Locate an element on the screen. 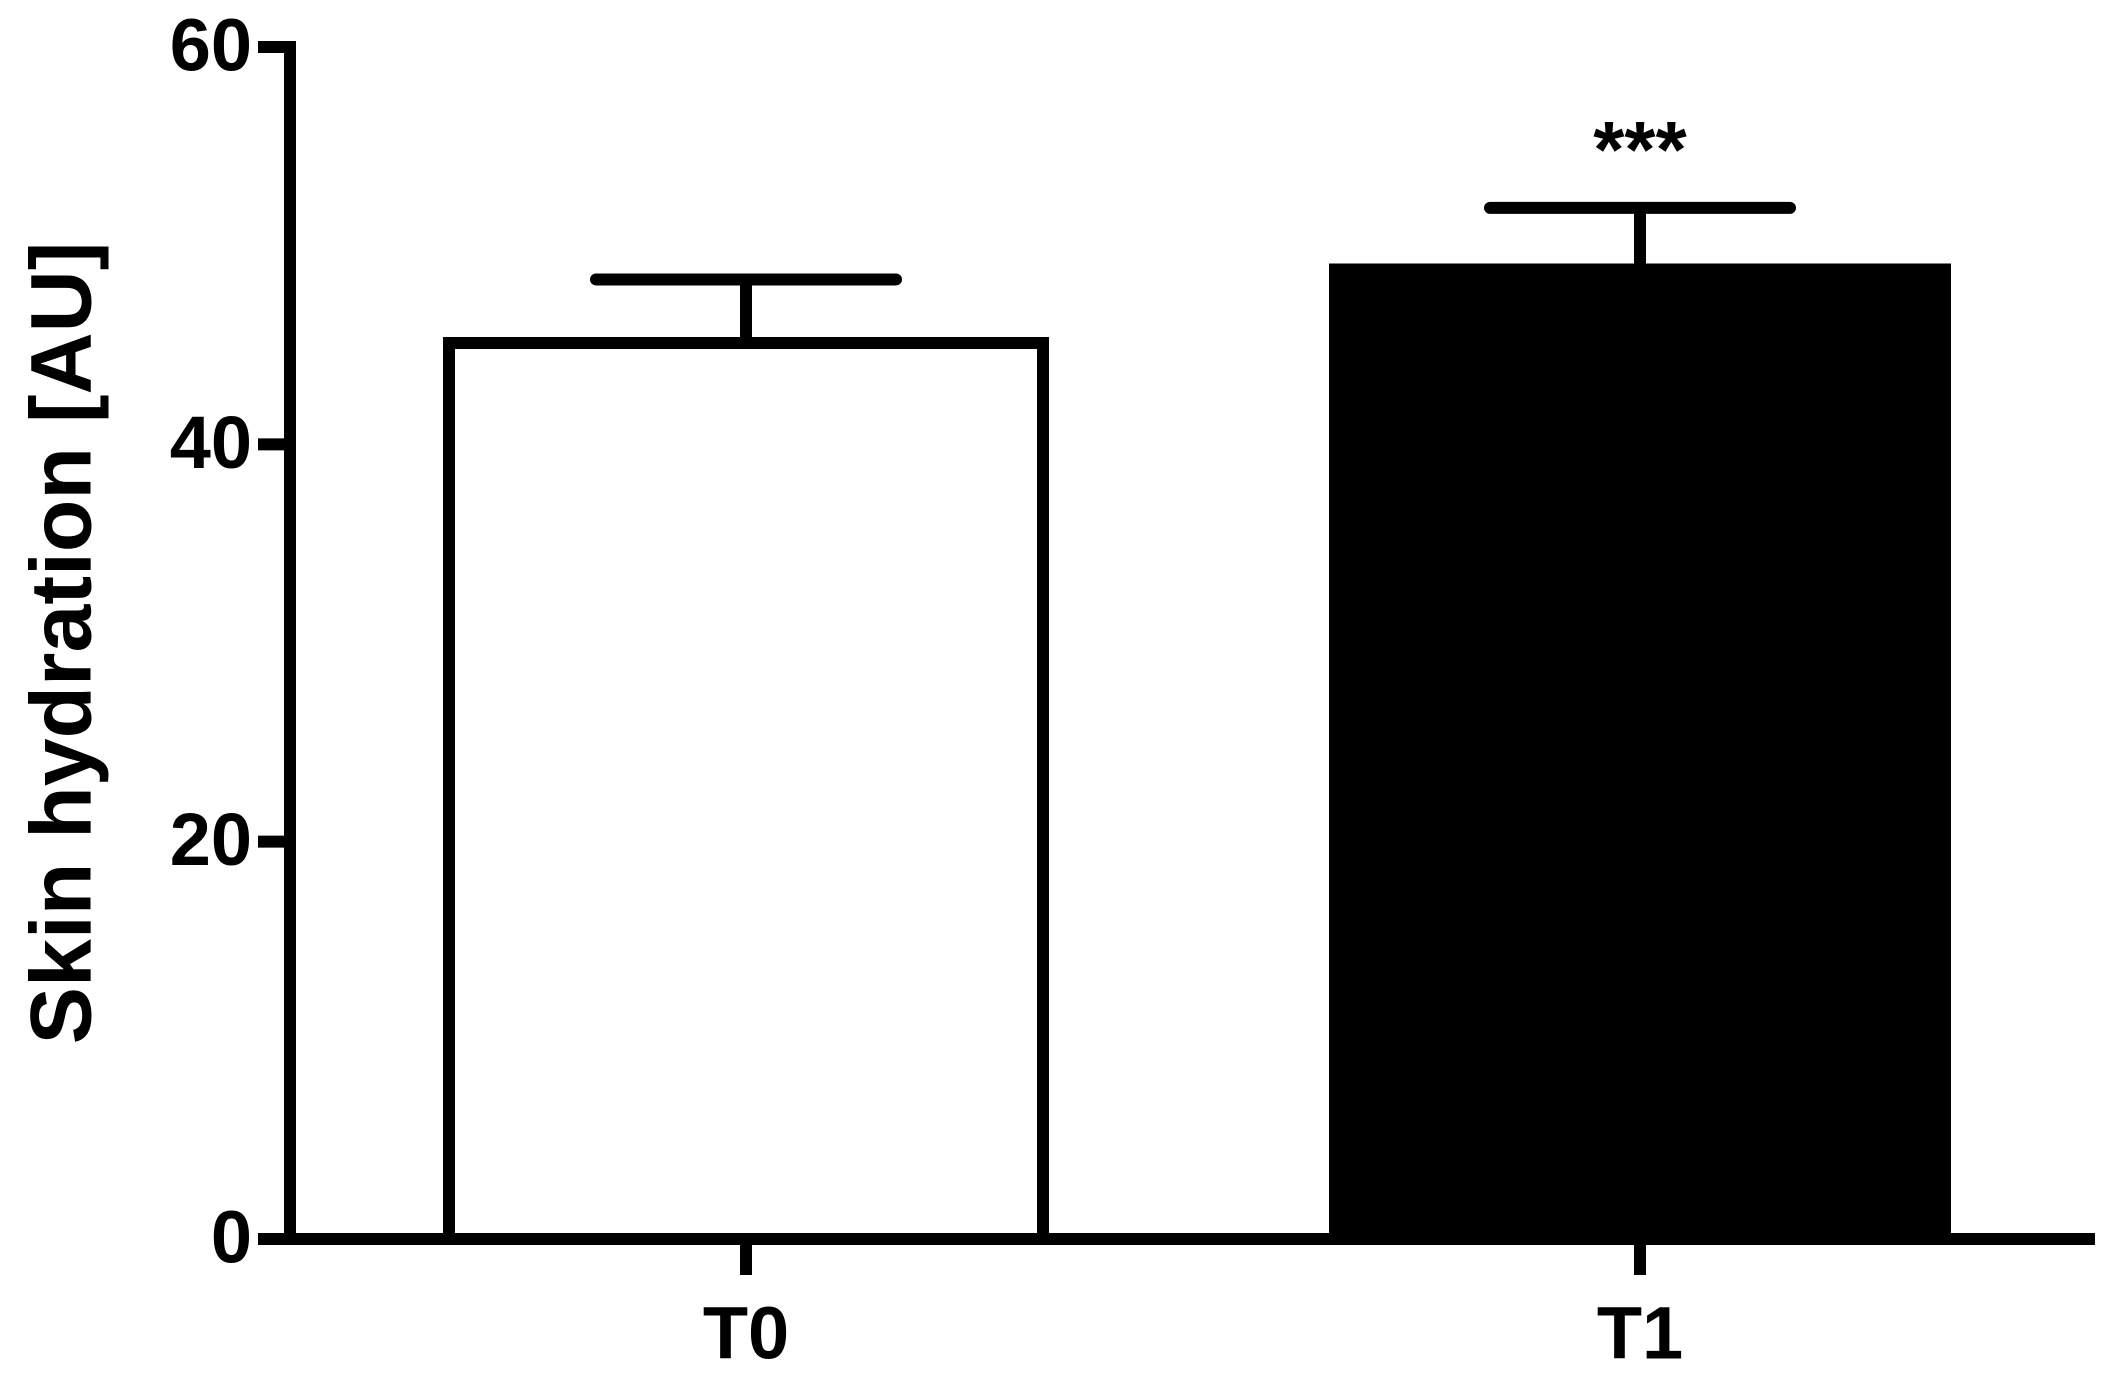 The image size is (2106, 1386). x-tick-label: T0 is located at coordinates (746, 1333).